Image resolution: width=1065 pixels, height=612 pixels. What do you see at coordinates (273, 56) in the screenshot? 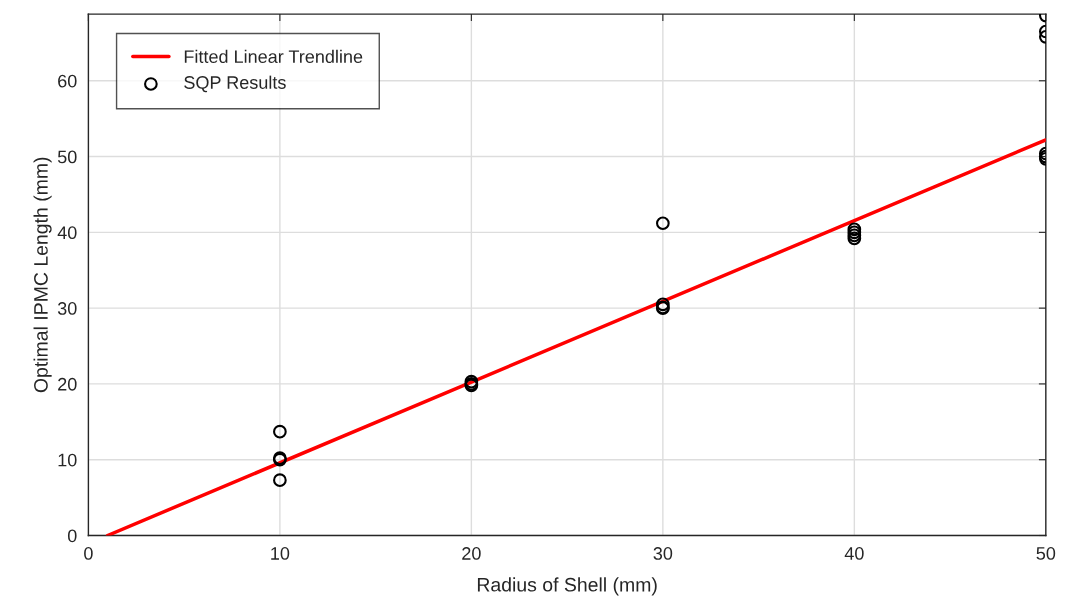
I see `legend-label: Fitted Linear Trendline` at bounding box center [273, 56].